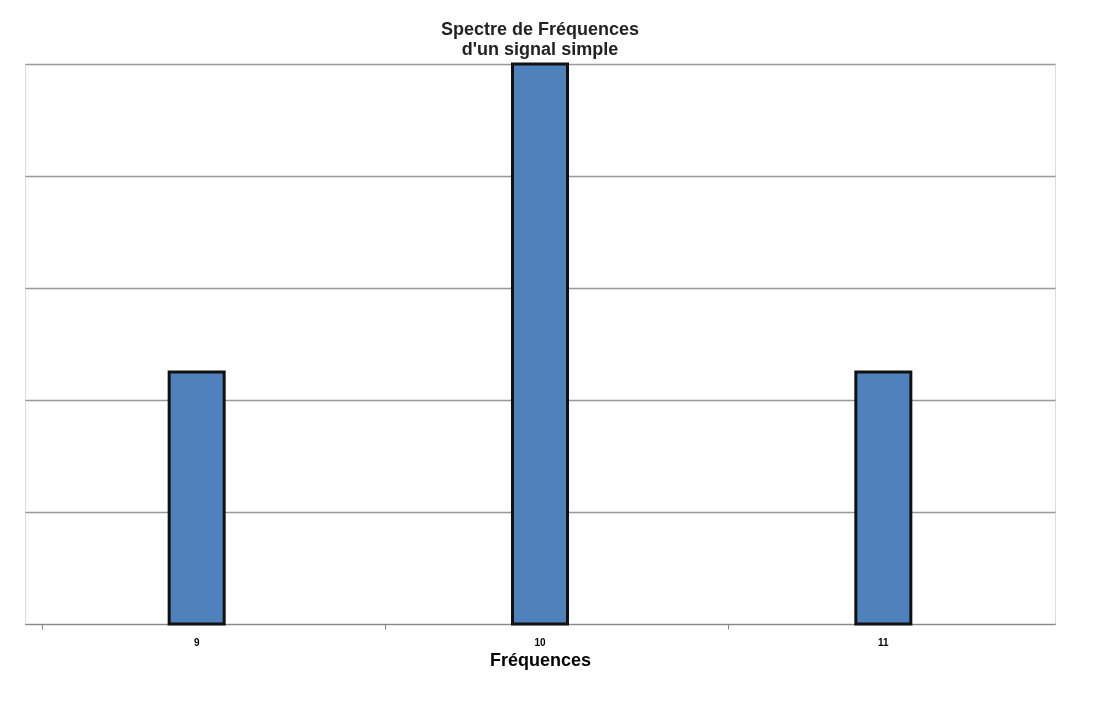 This screenshot has width=1100, height=718. Describe the element at coordinates (540, 642) in the screenshot. I see `x-tick-label: 10` at that location.